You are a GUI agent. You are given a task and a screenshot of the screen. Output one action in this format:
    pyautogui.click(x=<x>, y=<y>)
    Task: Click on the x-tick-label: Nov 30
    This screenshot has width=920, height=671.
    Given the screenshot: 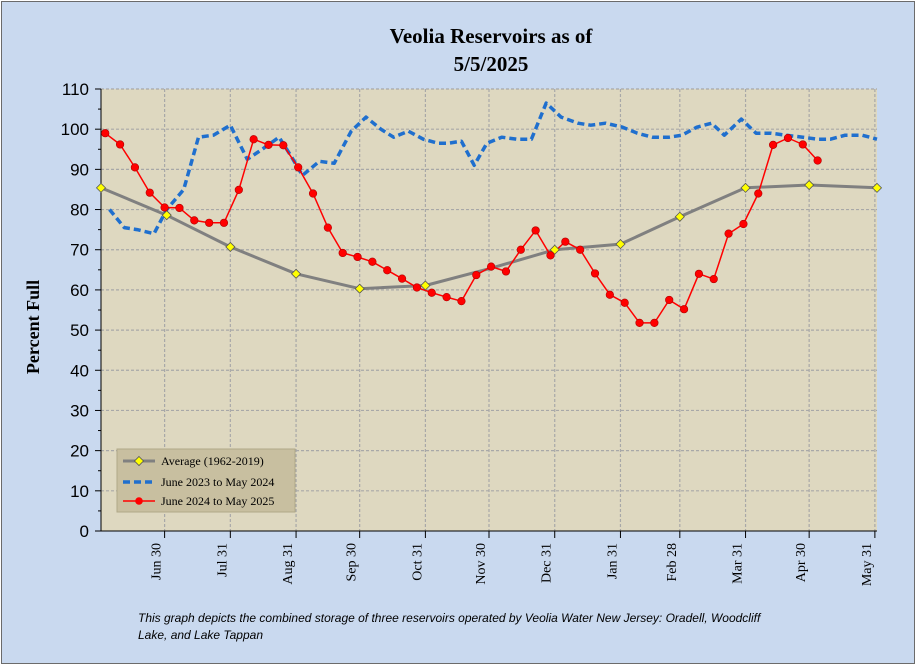 What is the action you would take?
    pyautogui.click(x=481, y=564)
    